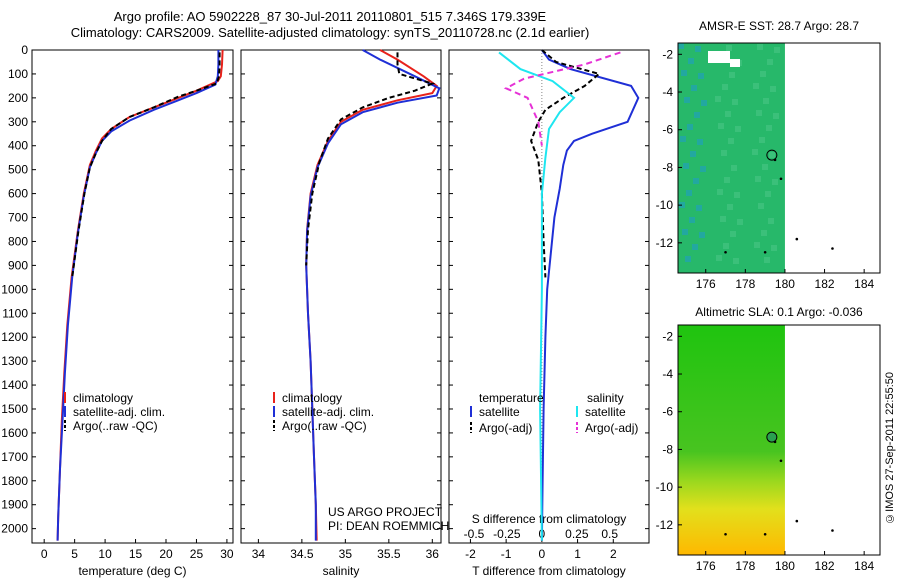 The height and width of the screenshot is (580, 900). I want to click on y-tick-label: 1600, so click(14, 433).